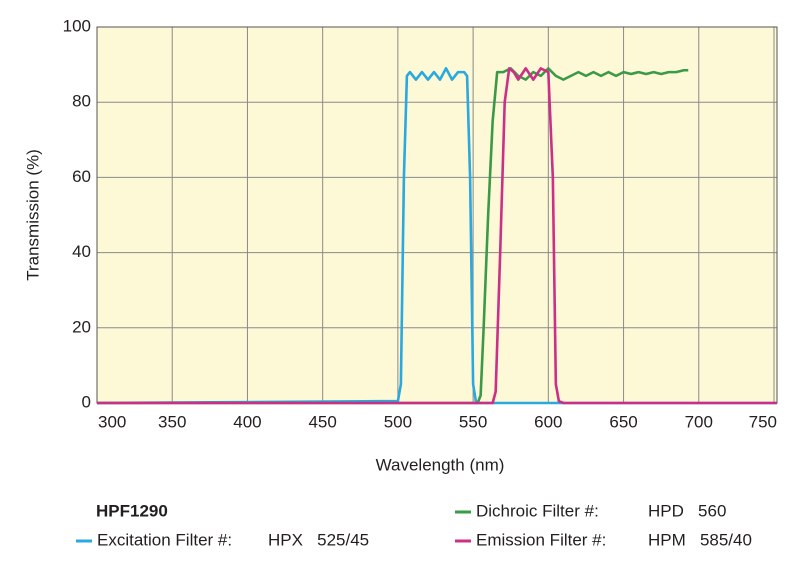 This screenshot has height=575, width=800. What do you see at coordinates (699, 421) in the screenshot?
I see `x-tick-label: 700` at bounding box center [699, 421].